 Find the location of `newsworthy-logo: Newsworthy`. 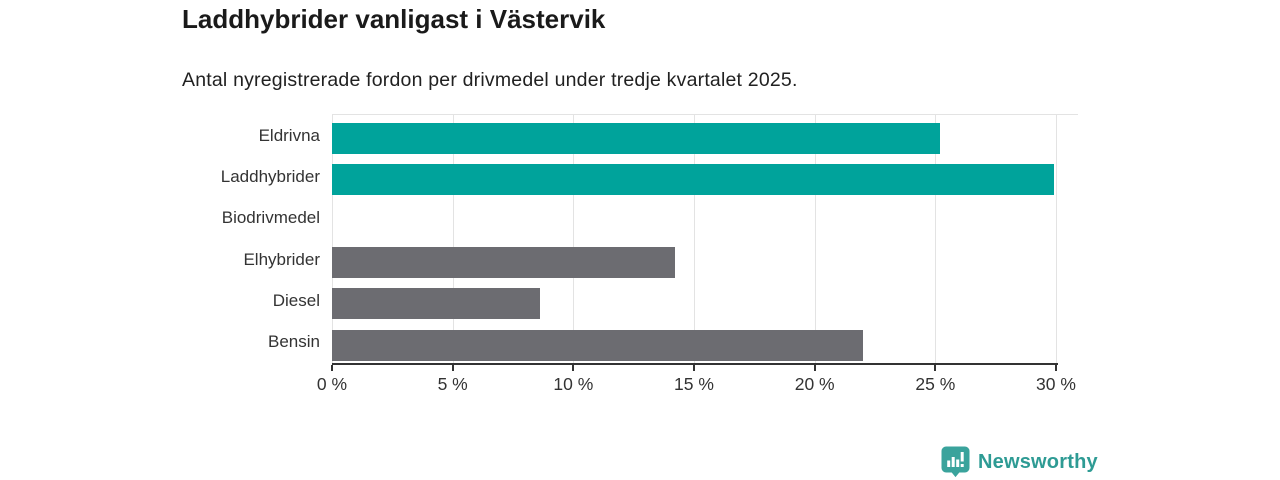

newsworthy-logo: Newsworthy is located at coordinates (1019, 462).